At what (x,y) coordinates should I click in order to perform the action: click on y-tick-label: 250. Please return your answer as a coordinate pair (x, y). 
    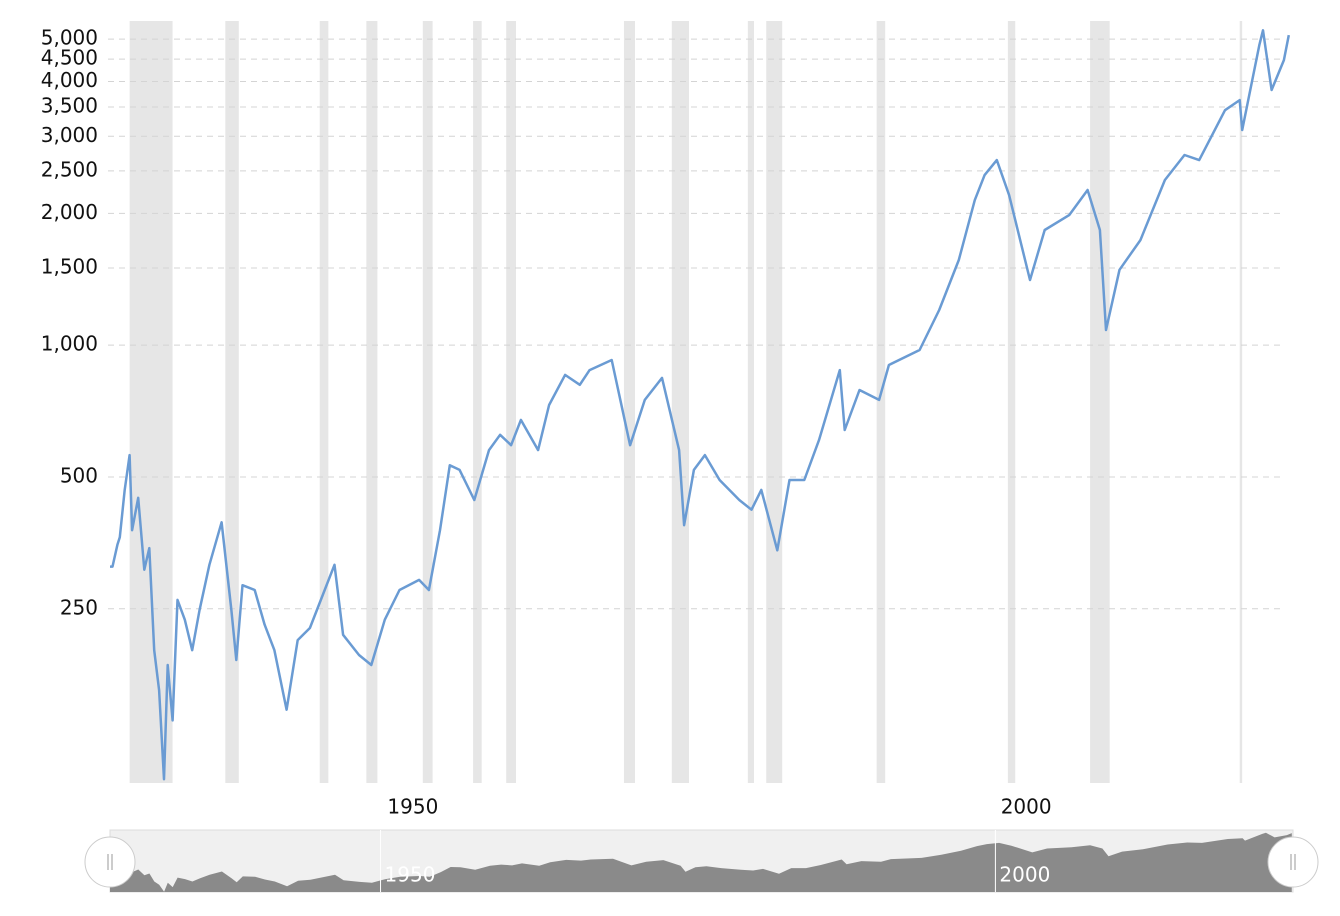
    Looking at the image, I should click on (79, 607).